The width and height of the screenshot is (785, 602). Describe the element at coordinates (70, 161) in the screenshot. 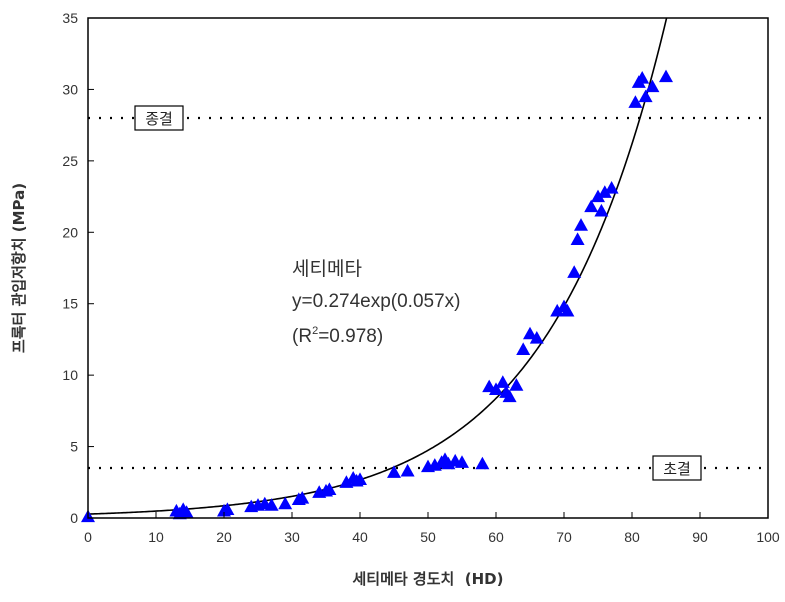

I see `y-tick-label: 25` at that location.